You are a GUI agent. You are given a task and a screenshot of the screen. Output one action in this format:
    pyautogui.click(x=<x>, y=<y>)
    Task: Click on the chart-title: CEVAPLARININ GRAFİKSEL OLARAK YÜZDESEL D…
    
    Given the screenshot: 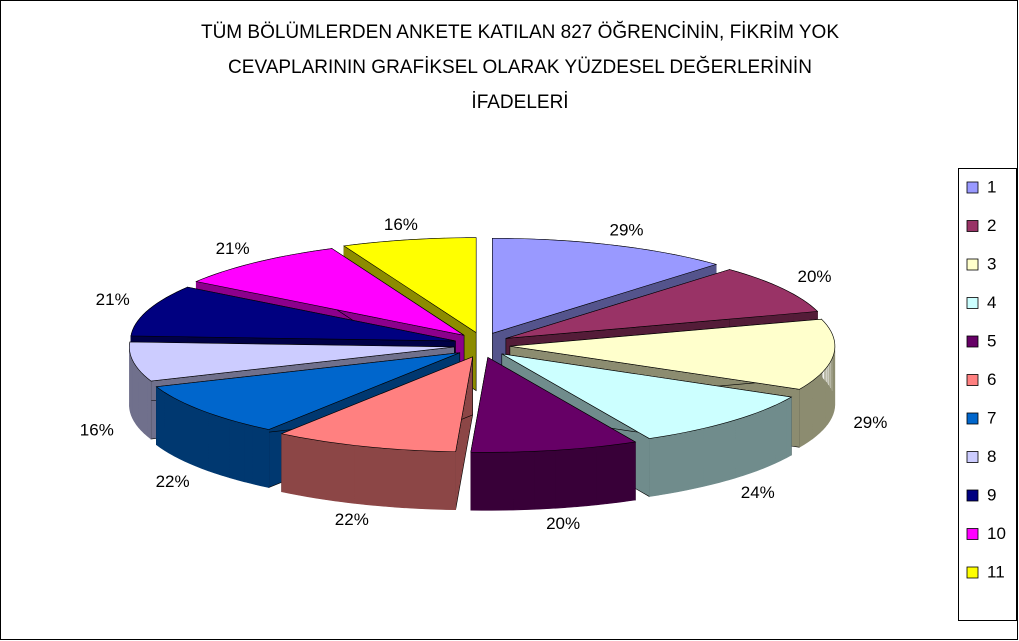 What is the action you would take?
    pyautogui.click(x=520, y=67)
    